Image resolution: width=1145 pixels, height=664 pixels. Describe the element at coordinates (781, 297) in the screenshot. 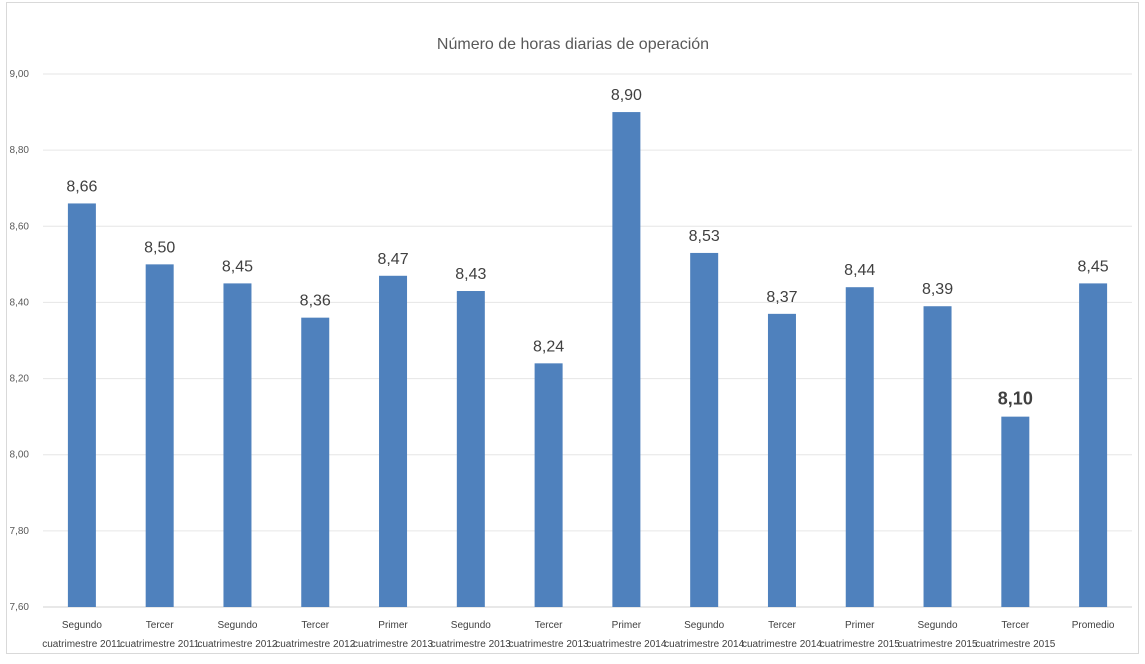

I see `data-label: 8,37` at that location.